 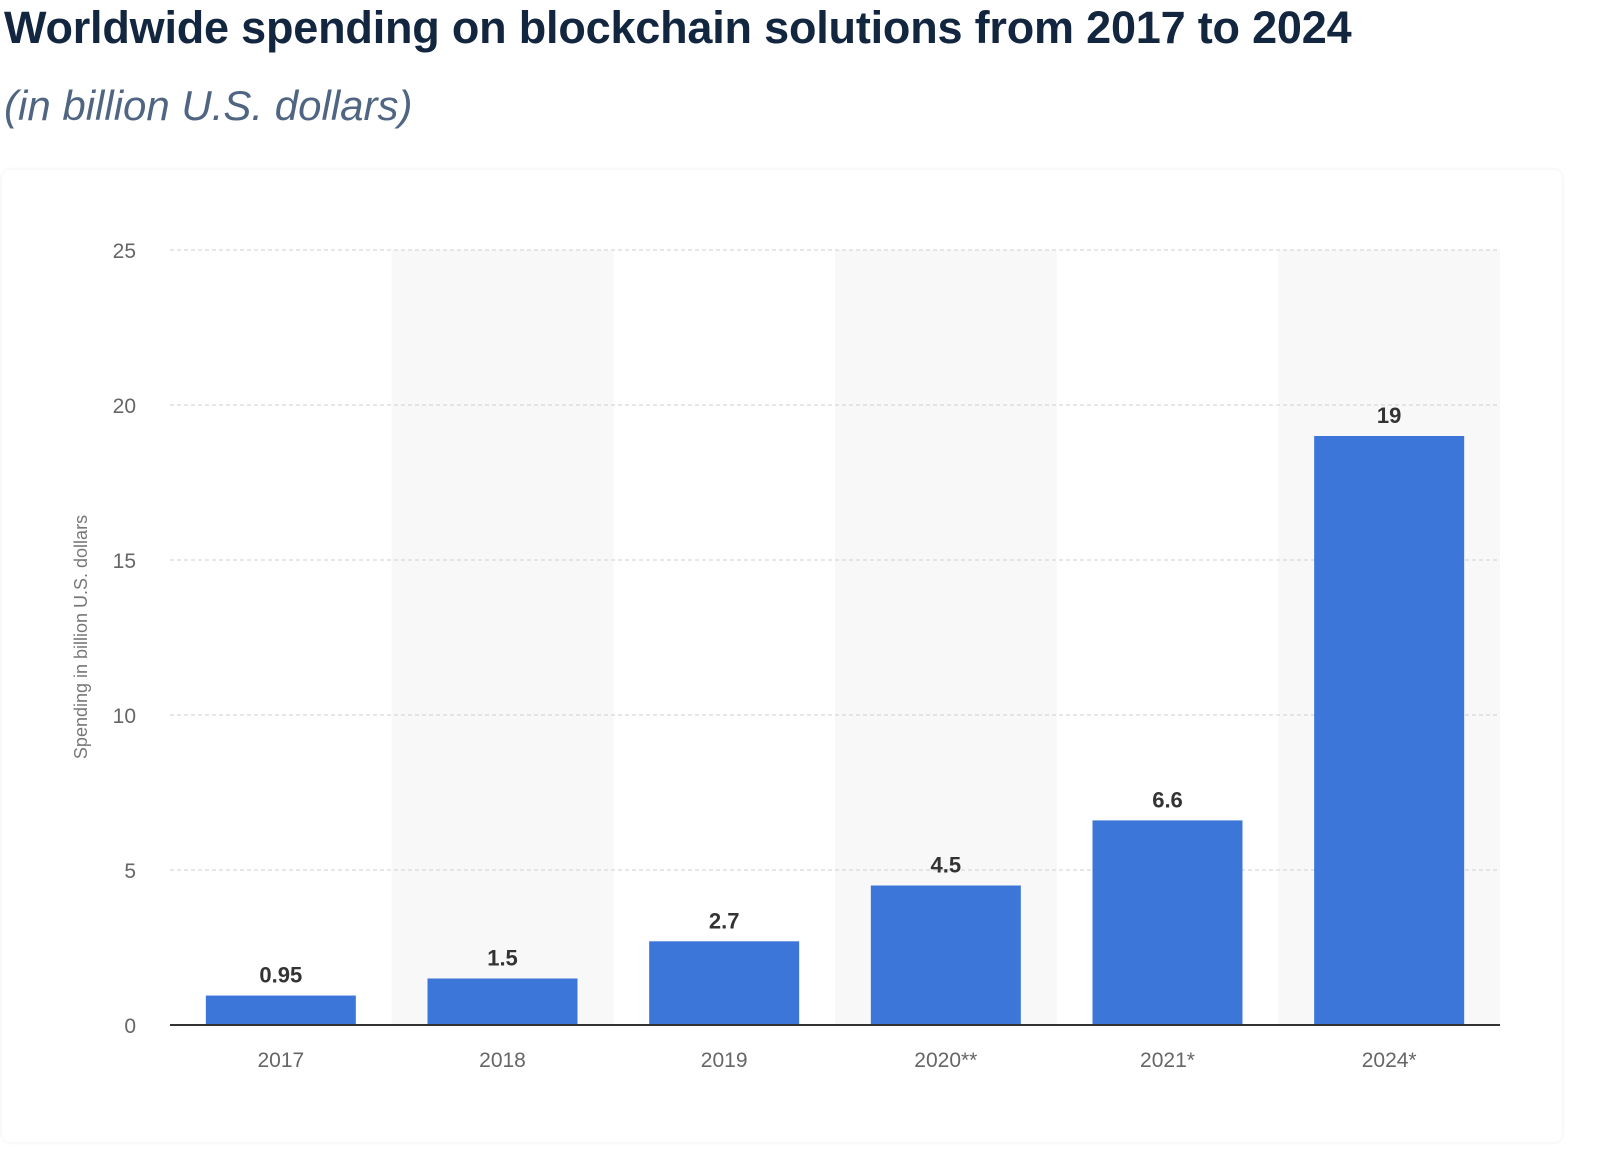 I want to click on x-tick-label: 2017, so click(x=280, y=1060).